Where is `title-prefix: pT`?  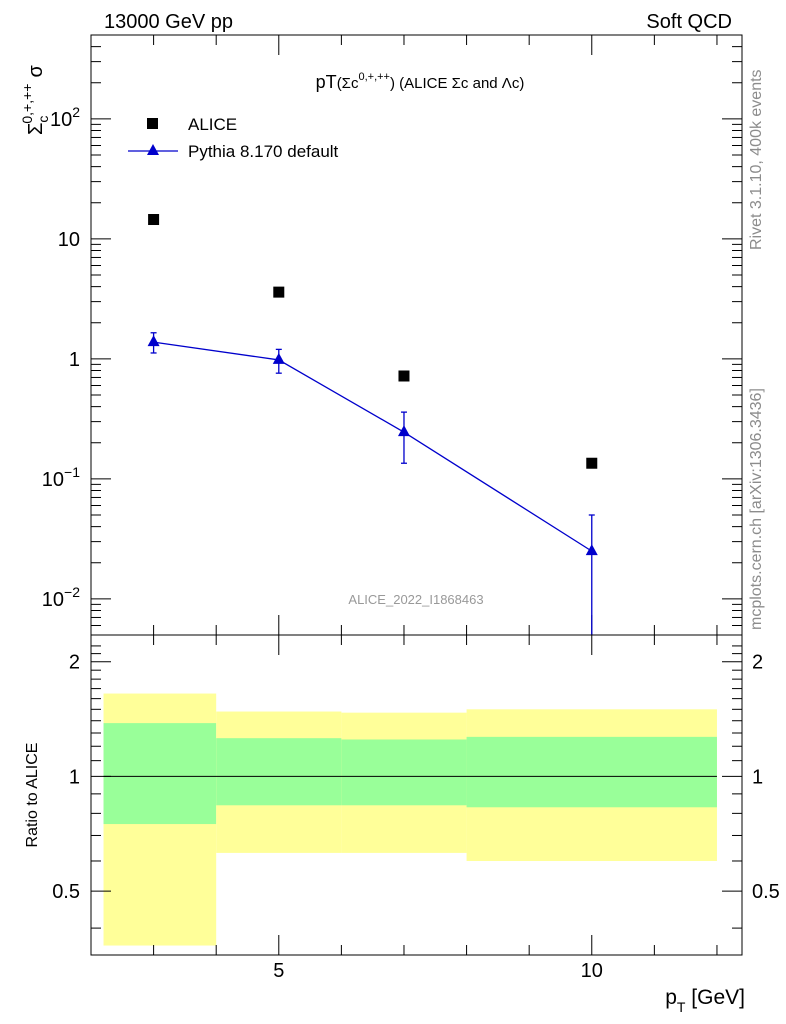 title-prefix: pT is located at coordinates (326, 82).